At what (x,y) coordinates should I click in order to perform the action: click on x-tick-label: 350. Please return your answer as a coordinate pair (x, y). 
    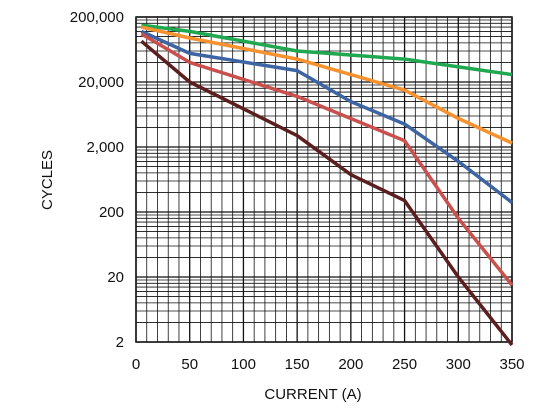
    Looking at the image, I should click on (511, 364).